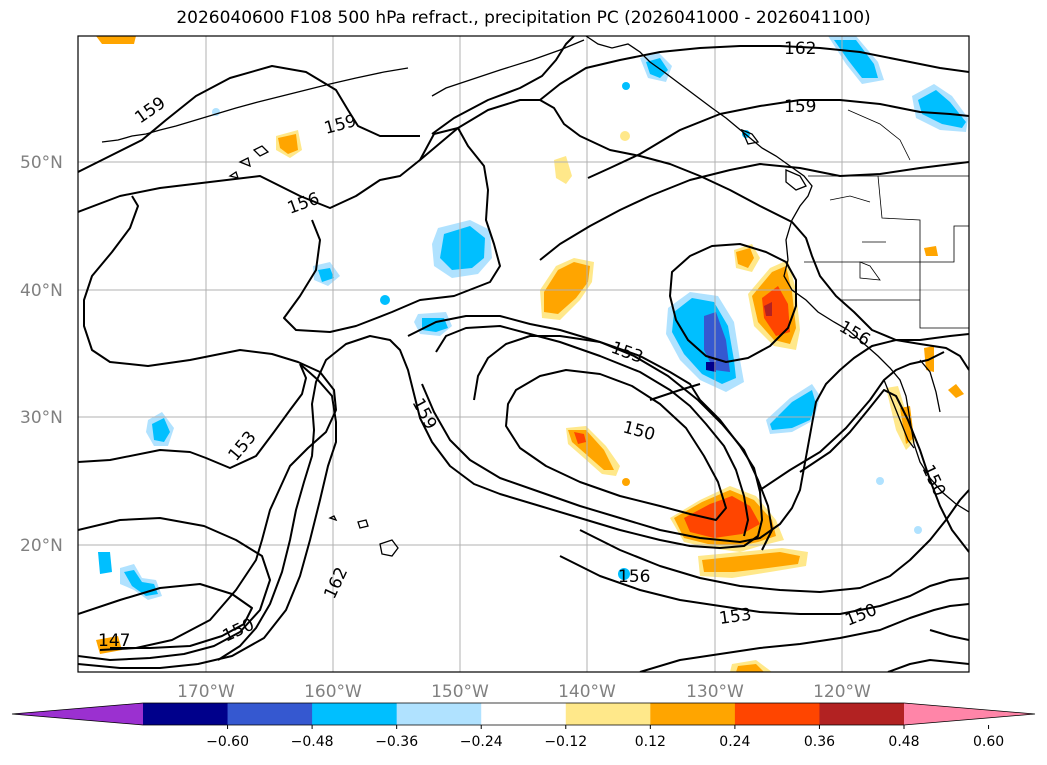 Image resolution: width=1047 pixels, height=765 pixels. Describe the element at coordinates (650, 742) in the screenshot. I see `colorbar-tick-label: 0.12` at that location.